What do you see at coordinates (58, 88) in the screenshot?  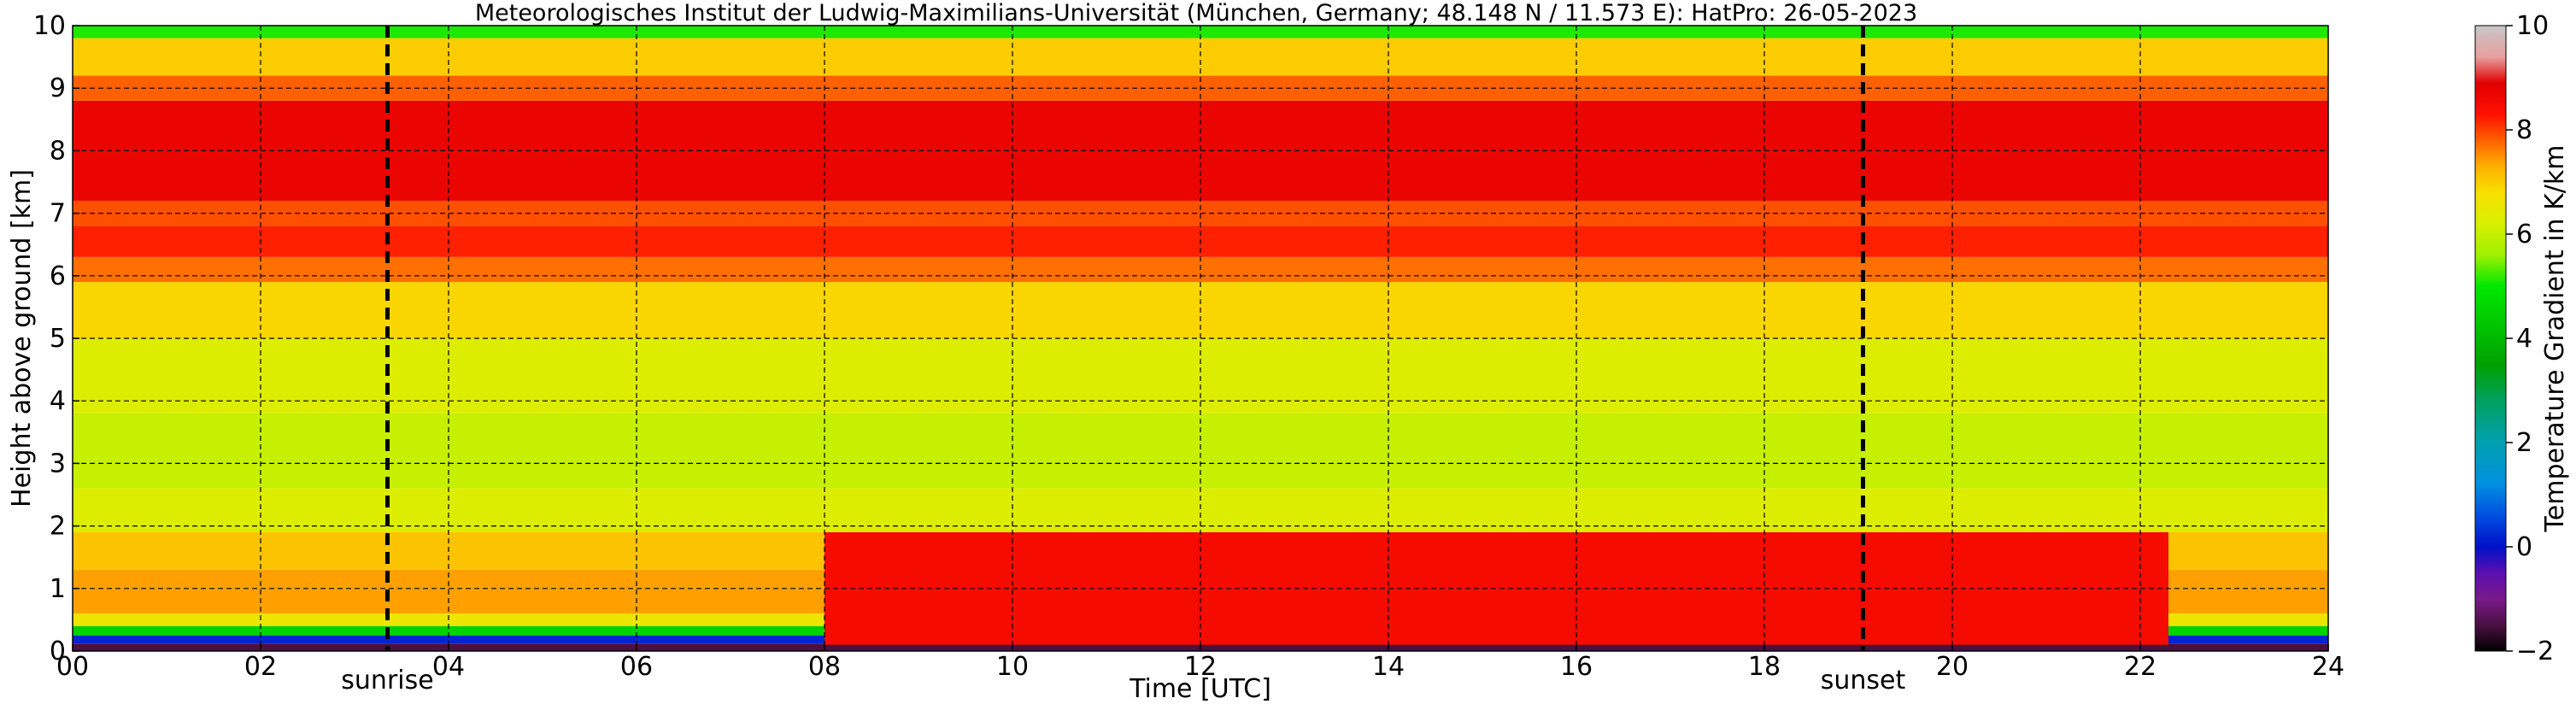 I see `y-tick-label: 9` at bounding box center [58, 88].